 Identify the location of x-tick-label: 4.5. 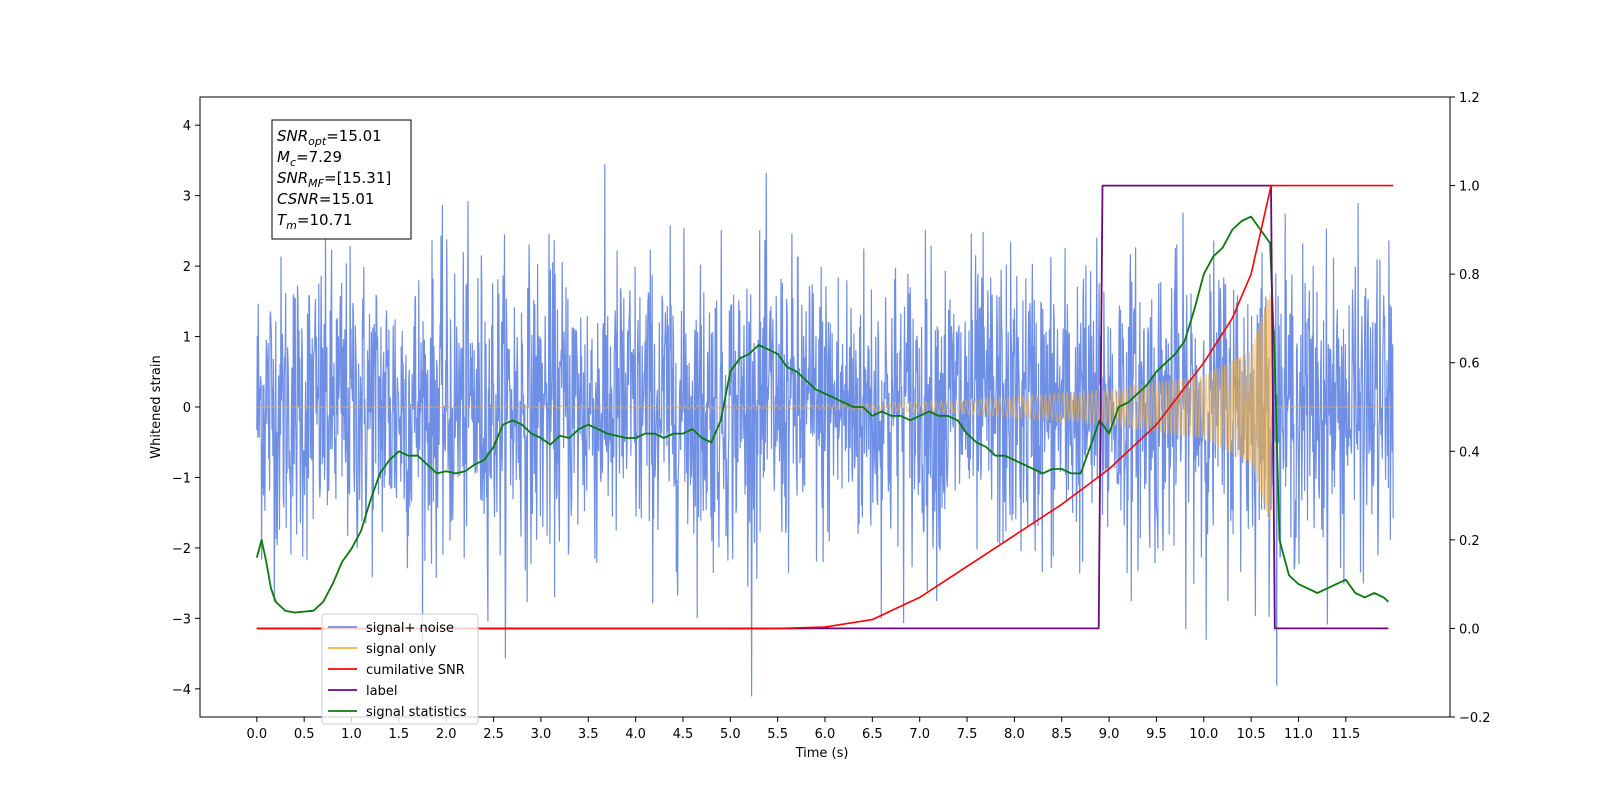
(683, 734).